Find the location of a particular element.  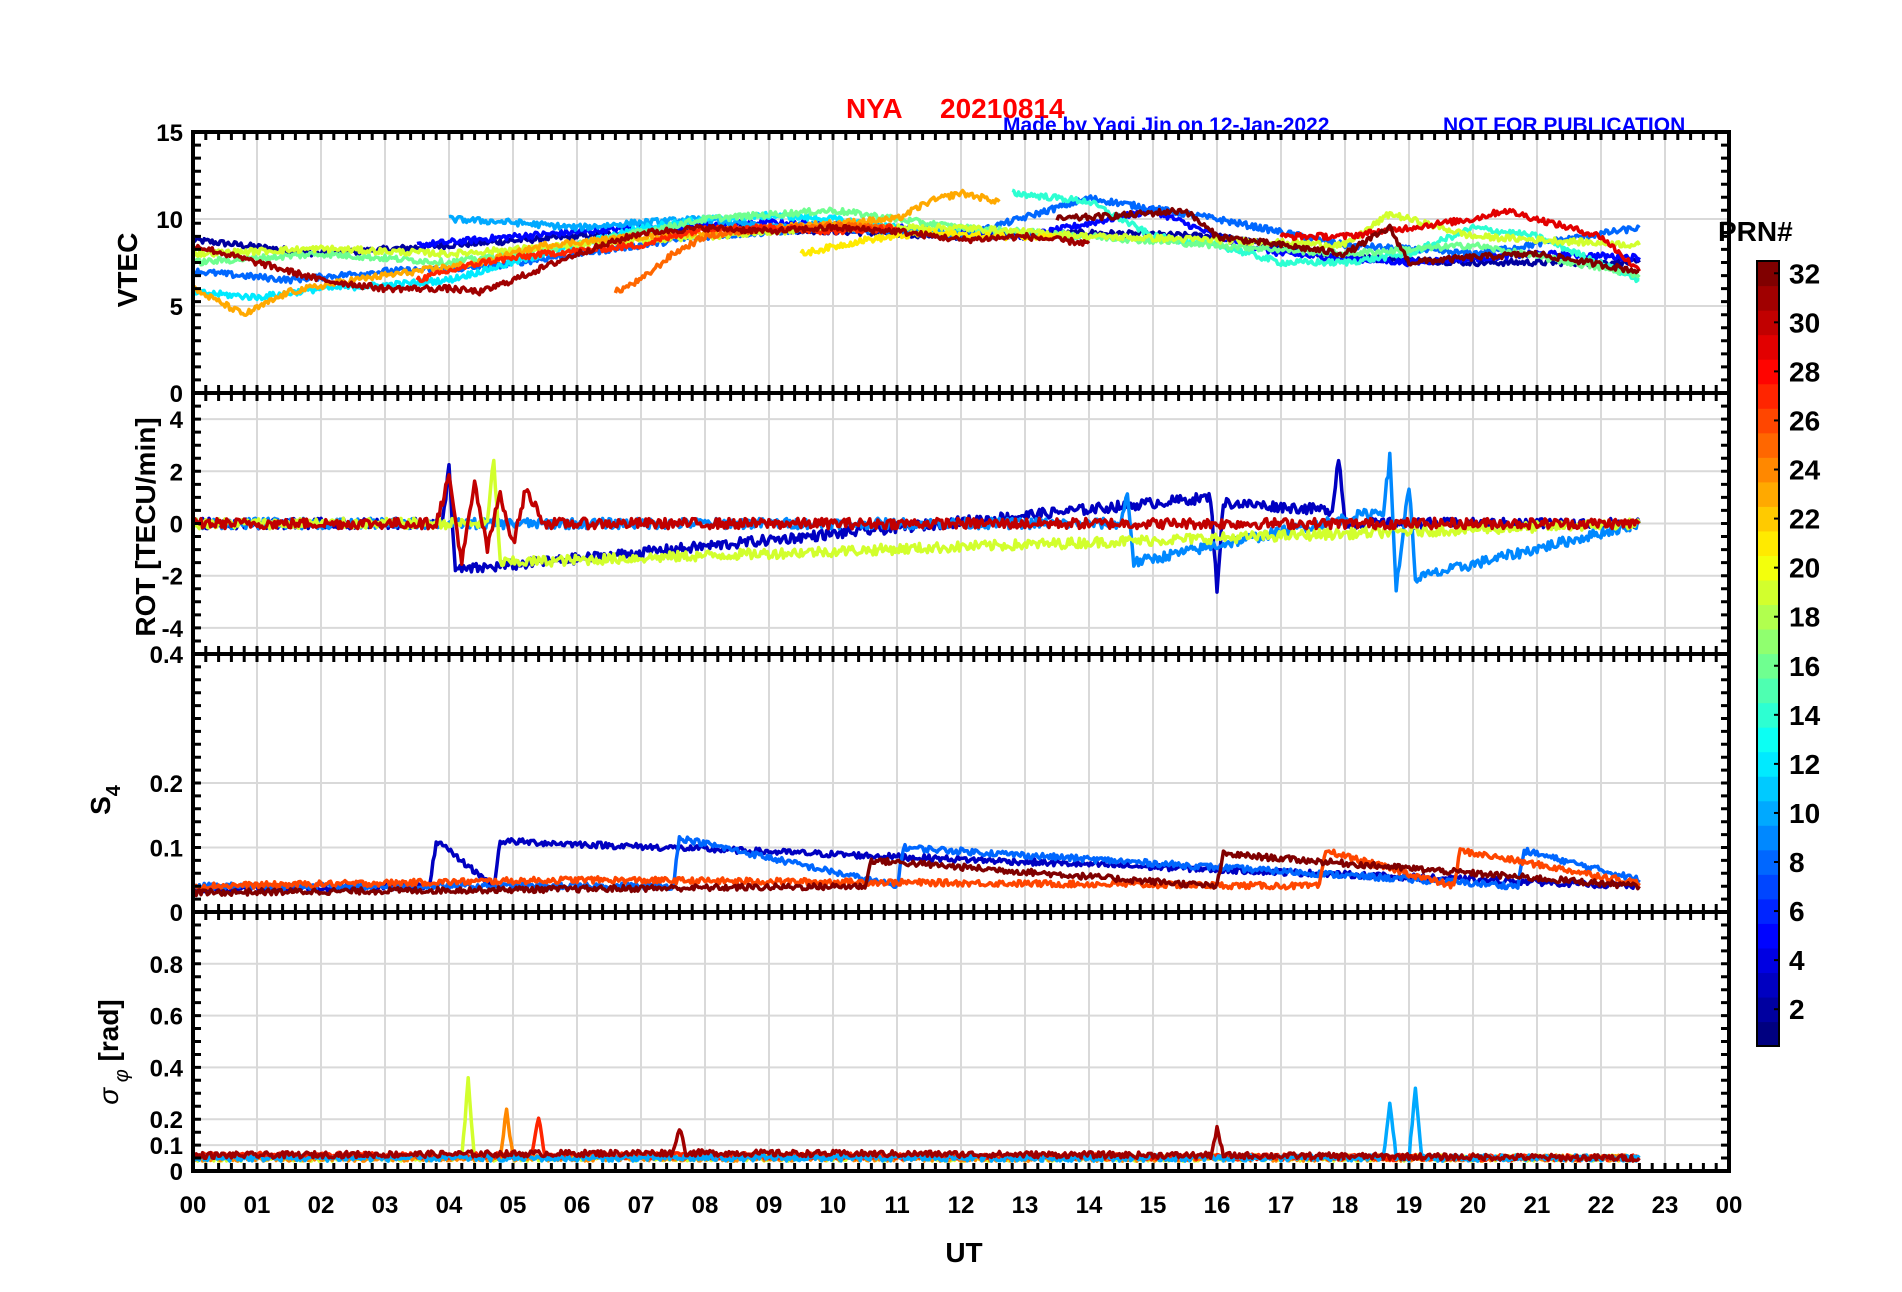

x-tick-label: 19 is located at coordinates (1409, 1205).